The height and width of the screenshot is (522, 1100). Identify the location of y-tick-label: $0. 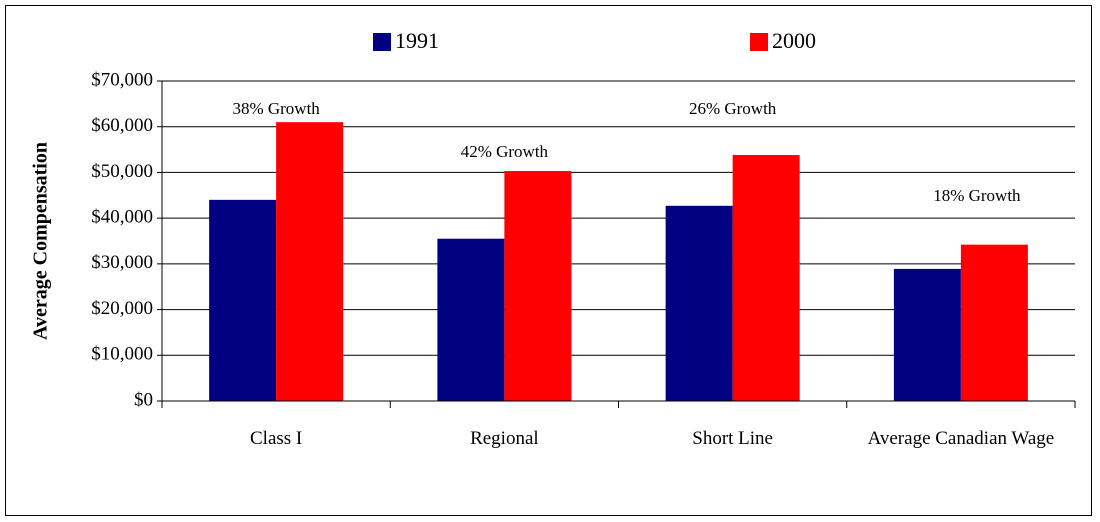
(143, 399).